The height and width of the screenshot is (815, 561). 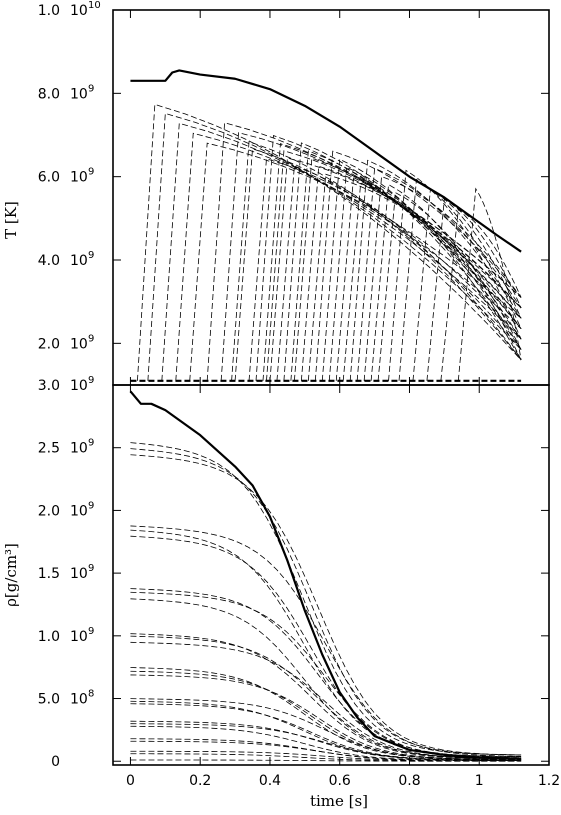 I want to click on xtick-label: 1, so click(x=479, y=781).